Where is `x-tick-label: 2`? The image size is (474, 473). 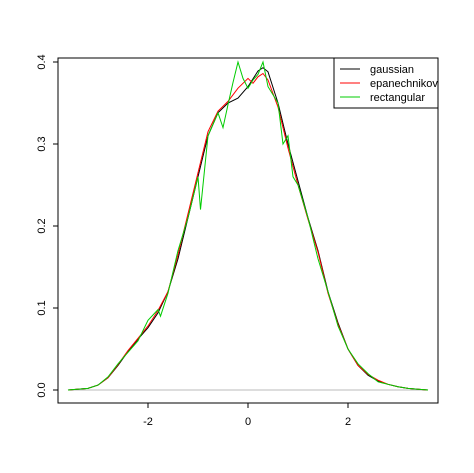 x-tick-label: 2 is located at coordinates (348, 422).